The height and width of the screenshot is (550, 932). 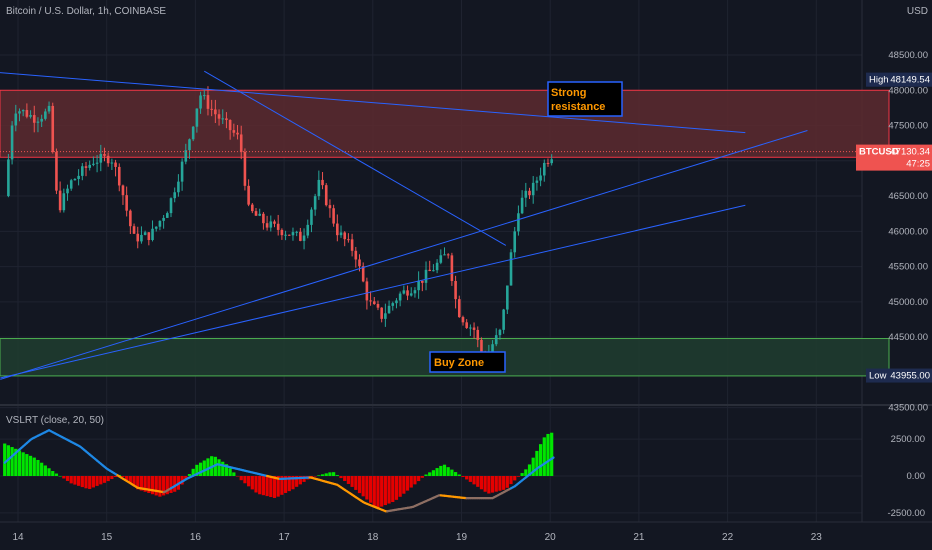 What do you see at coordinates (86, 11) in the screenshot?
I see `symbol-title: Bitcoin / U.S. Dollar, 1h, COINBASE` at bounding box center [86, 11].